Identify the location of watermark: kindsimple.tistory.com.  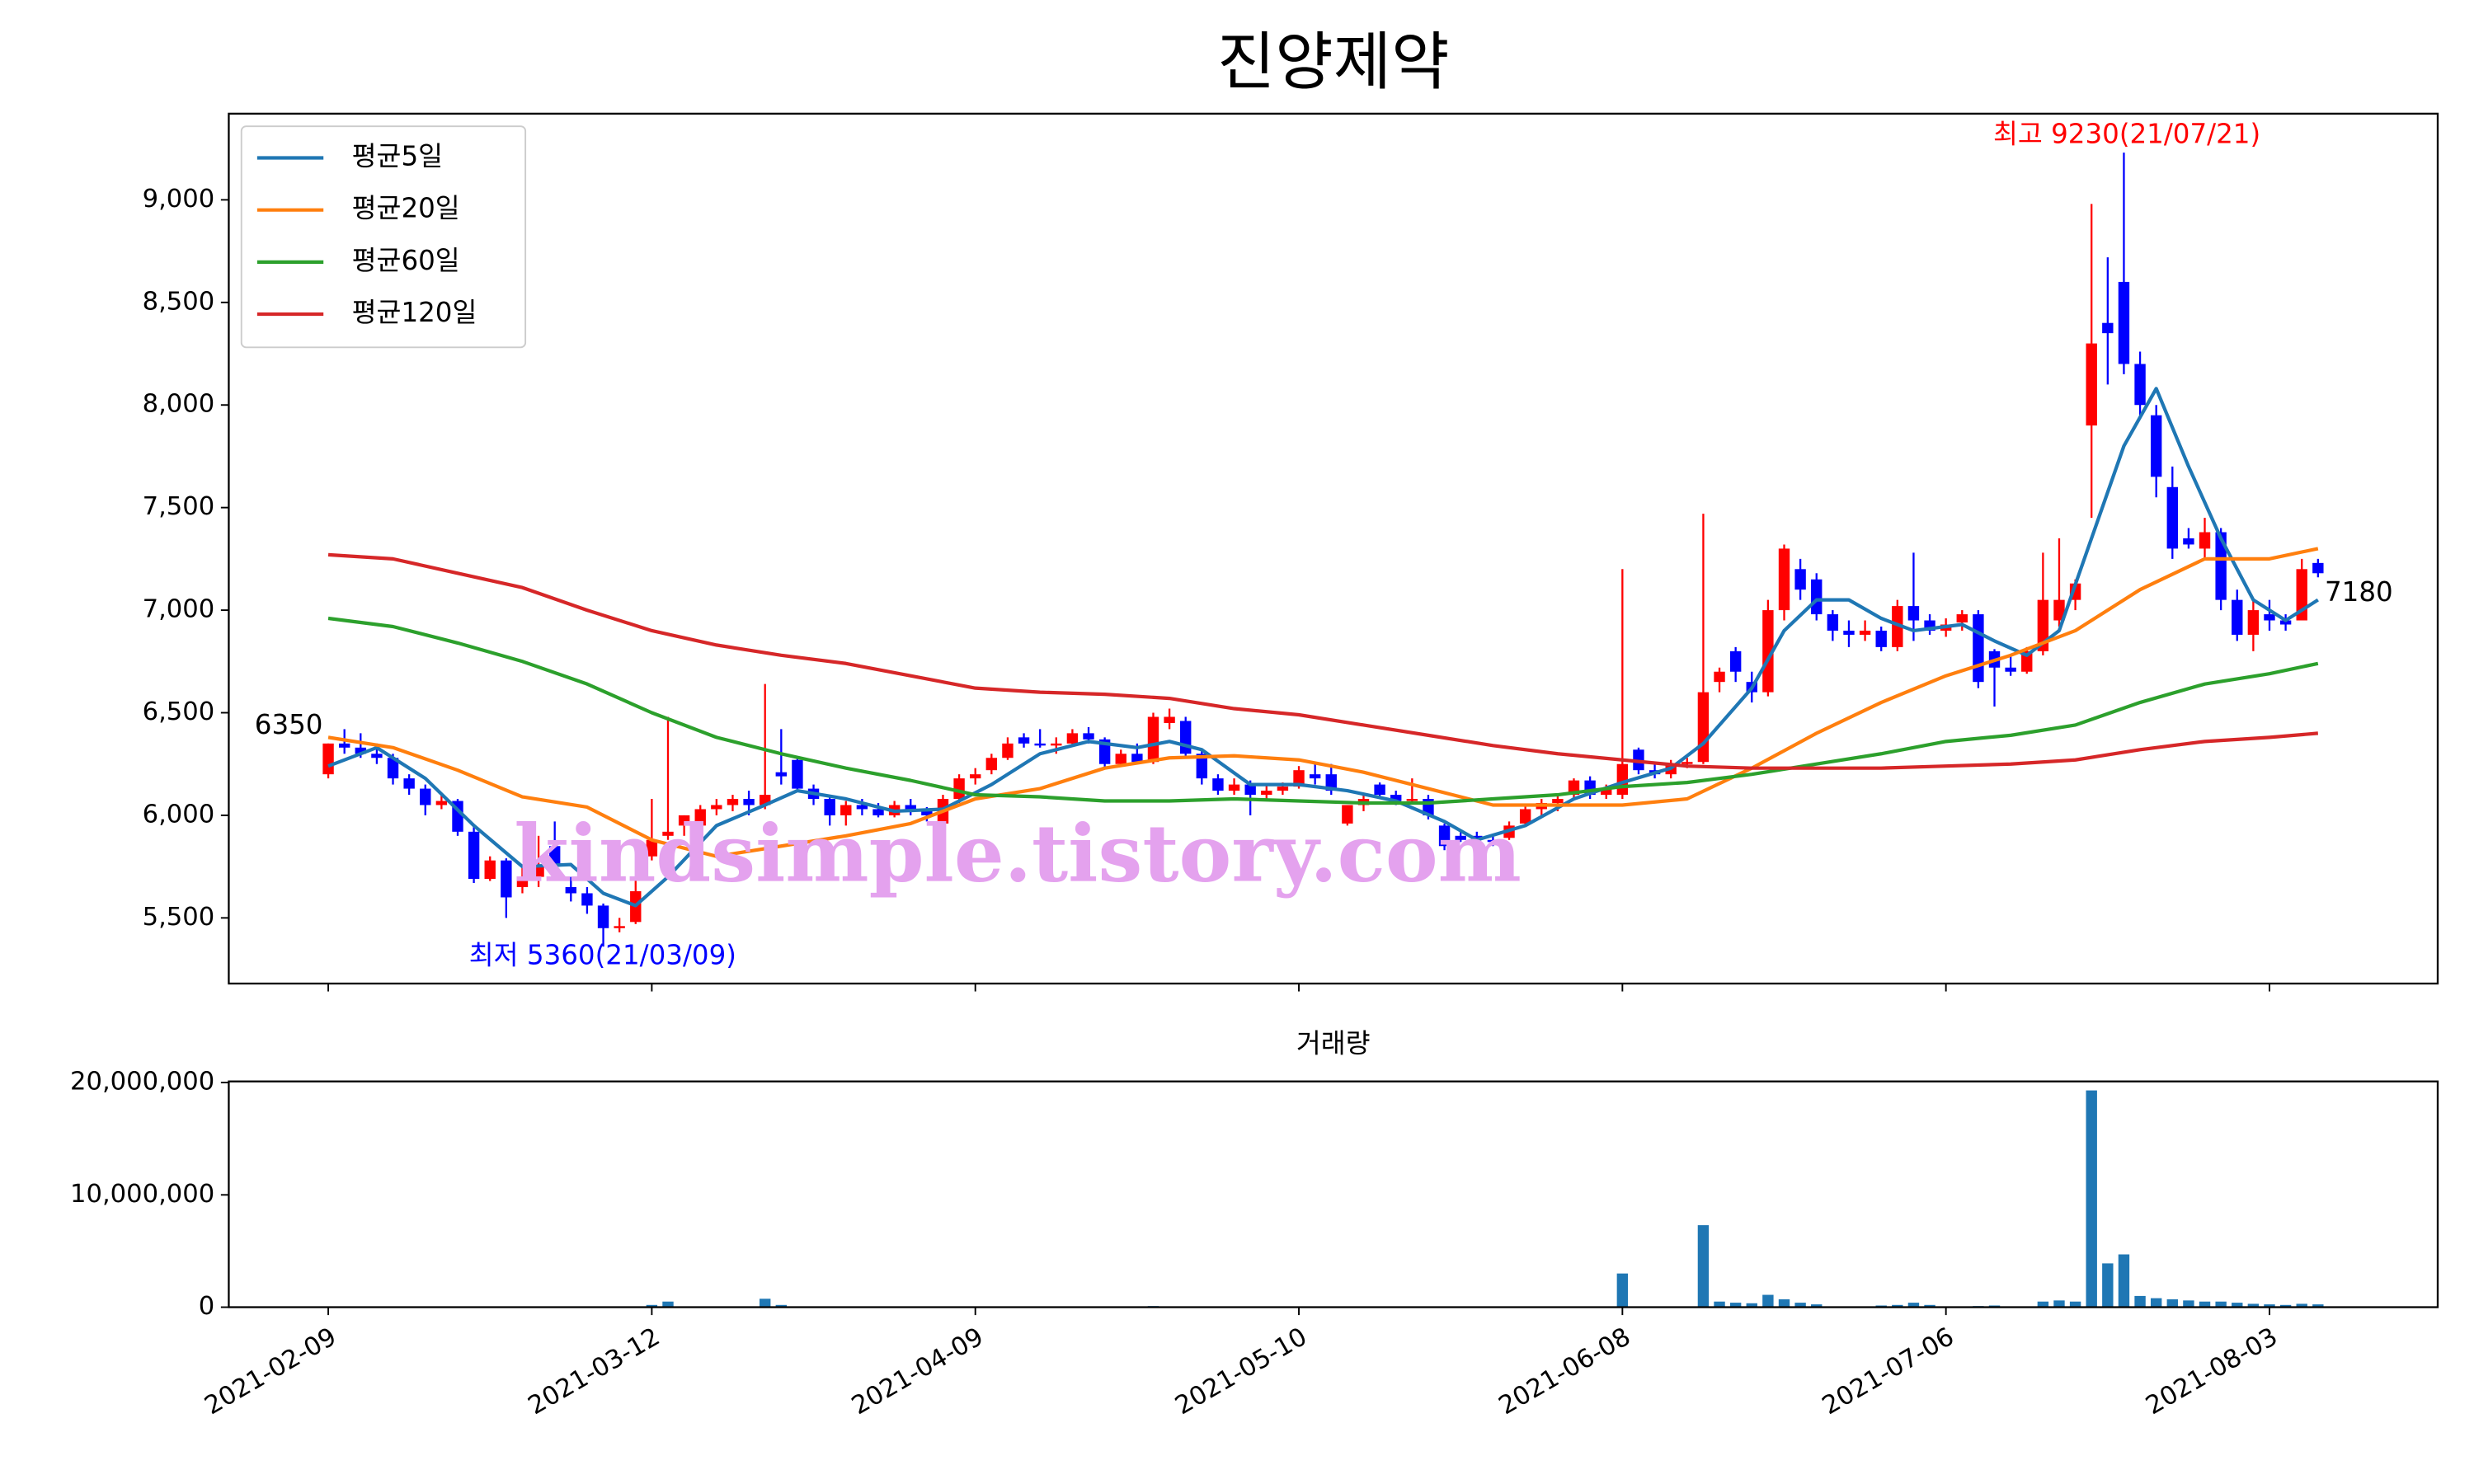
(1018, 852).